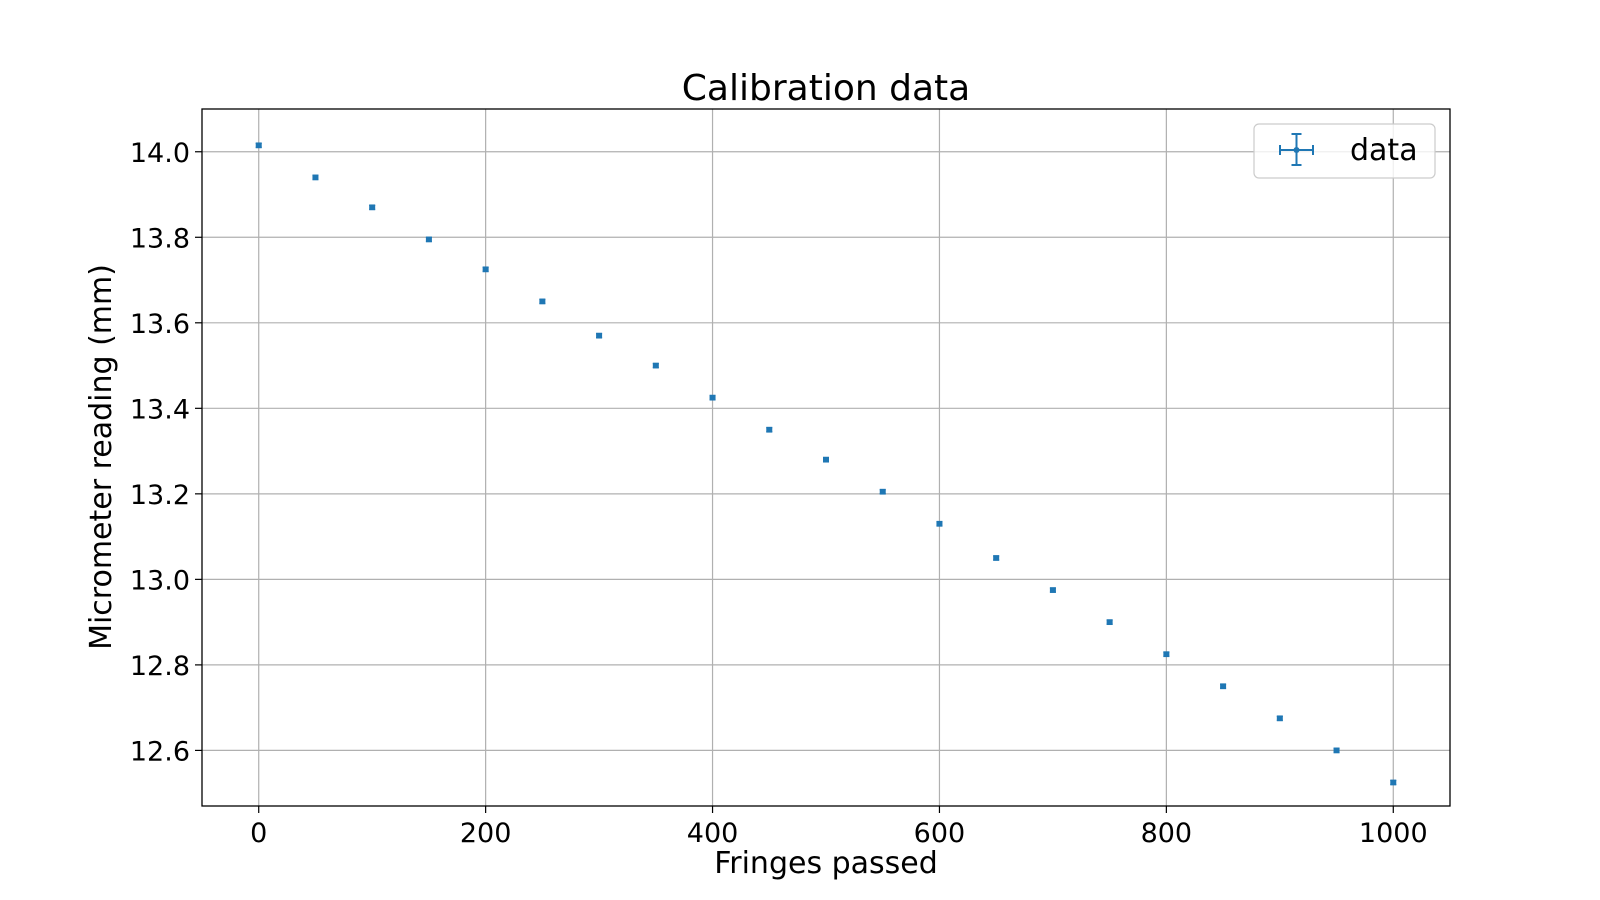  Describe the element at coordinates (160, 495) in the screenshot. I see `y-tick-label: 13.2` at that location.